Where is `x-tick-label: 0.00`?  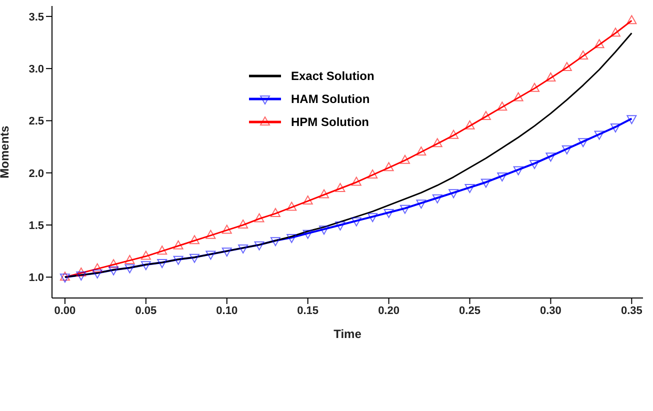 x-tick-label: 0.00 is located at coordinates (65, 310).